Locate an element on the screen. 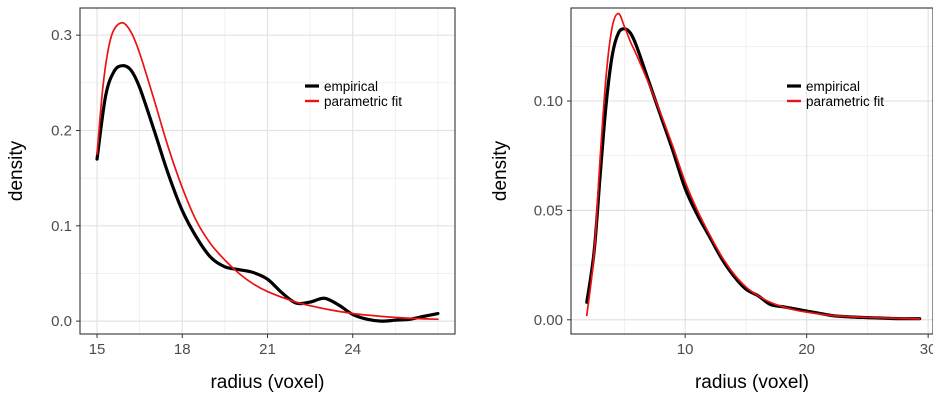 Image resolution: width=933 pixels, height=394 pixels. y-tick-label: 0.10 is located at coordinates (548, 101).